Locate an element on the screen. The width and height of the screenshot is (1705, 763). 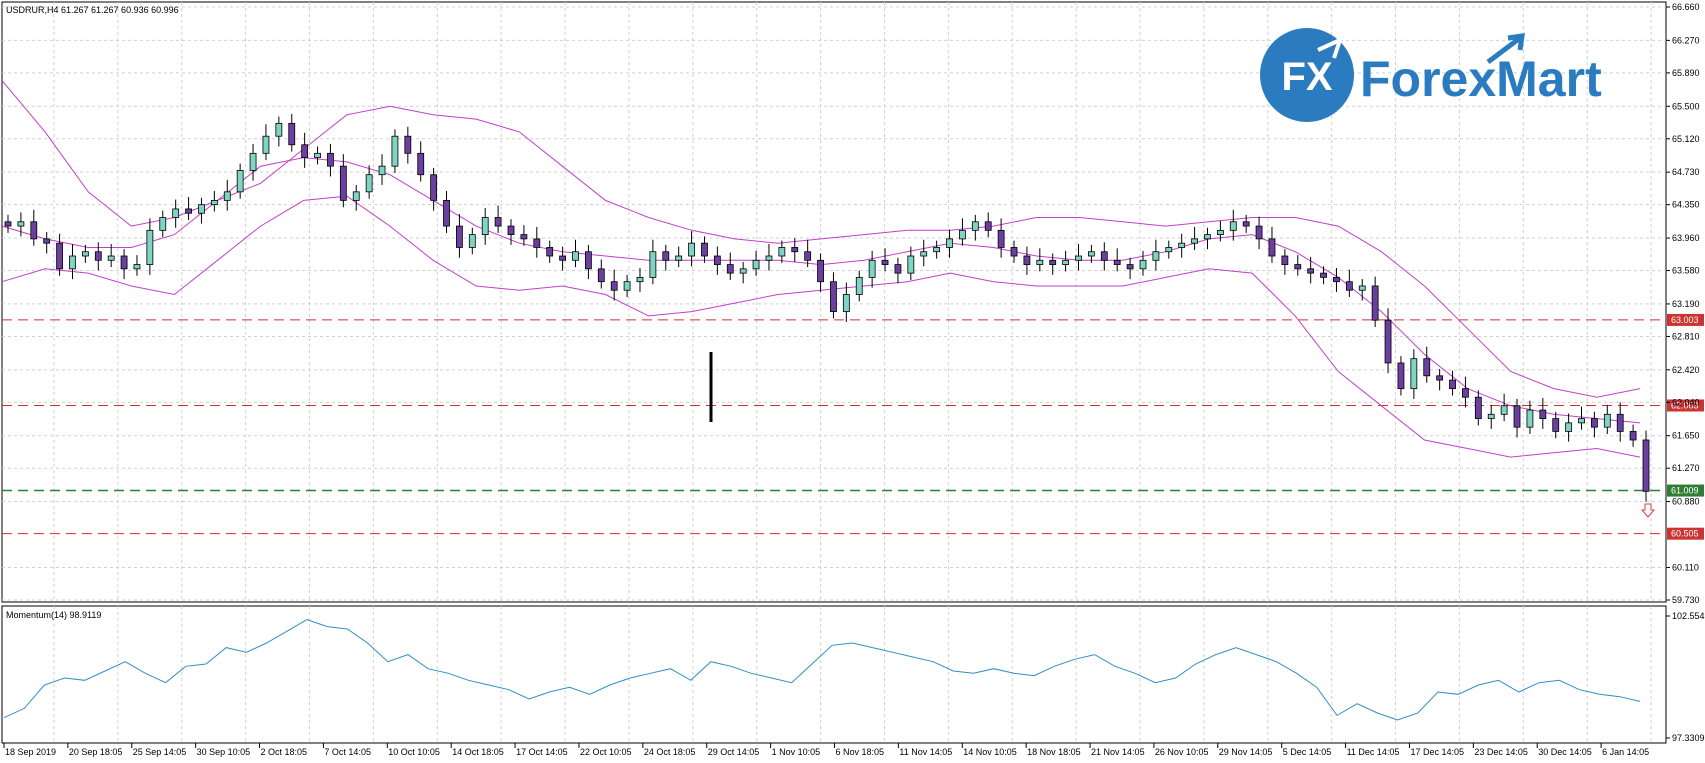
x-tick-label: 30 Sep 10:05 is located at coordinates (224, 752).